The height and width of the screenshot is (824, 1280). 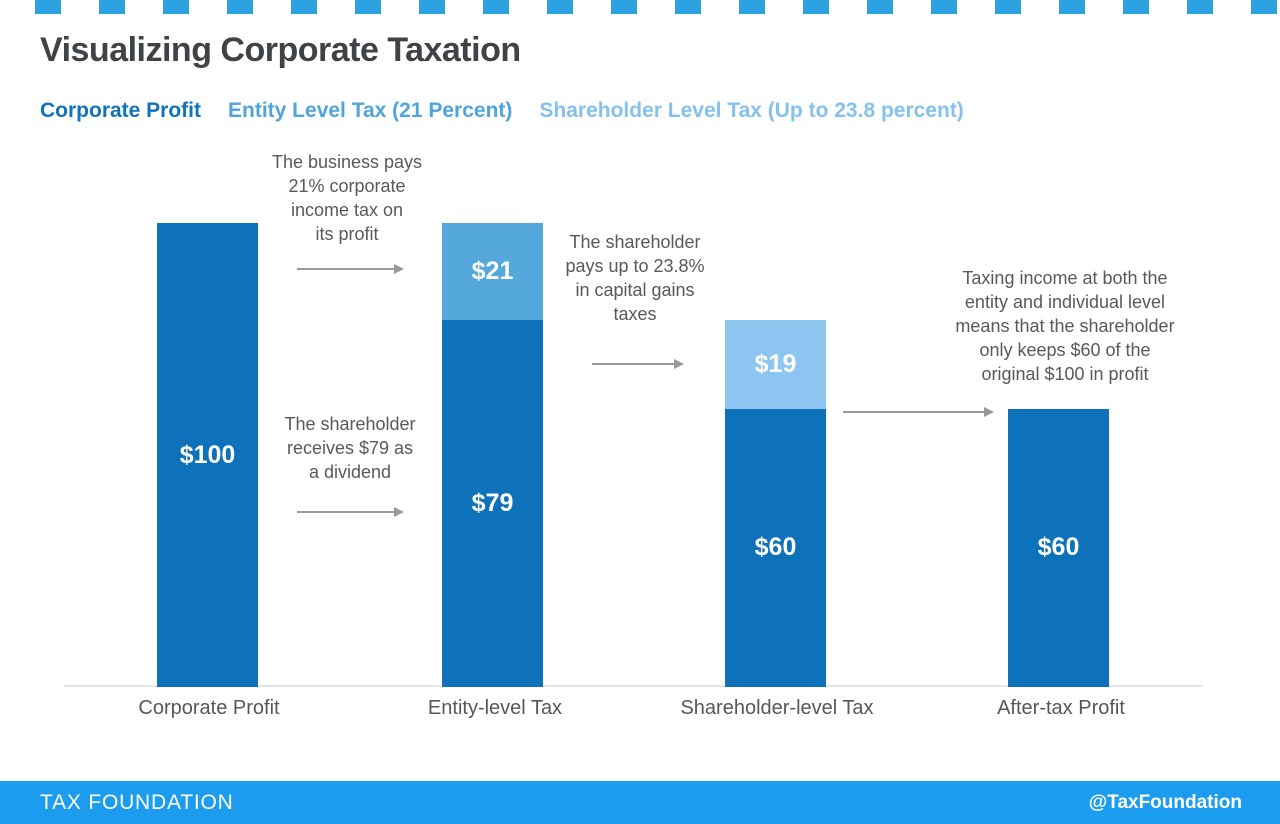 I want to click on legend-item: Corporate Profit, so click(x=121, y=110).